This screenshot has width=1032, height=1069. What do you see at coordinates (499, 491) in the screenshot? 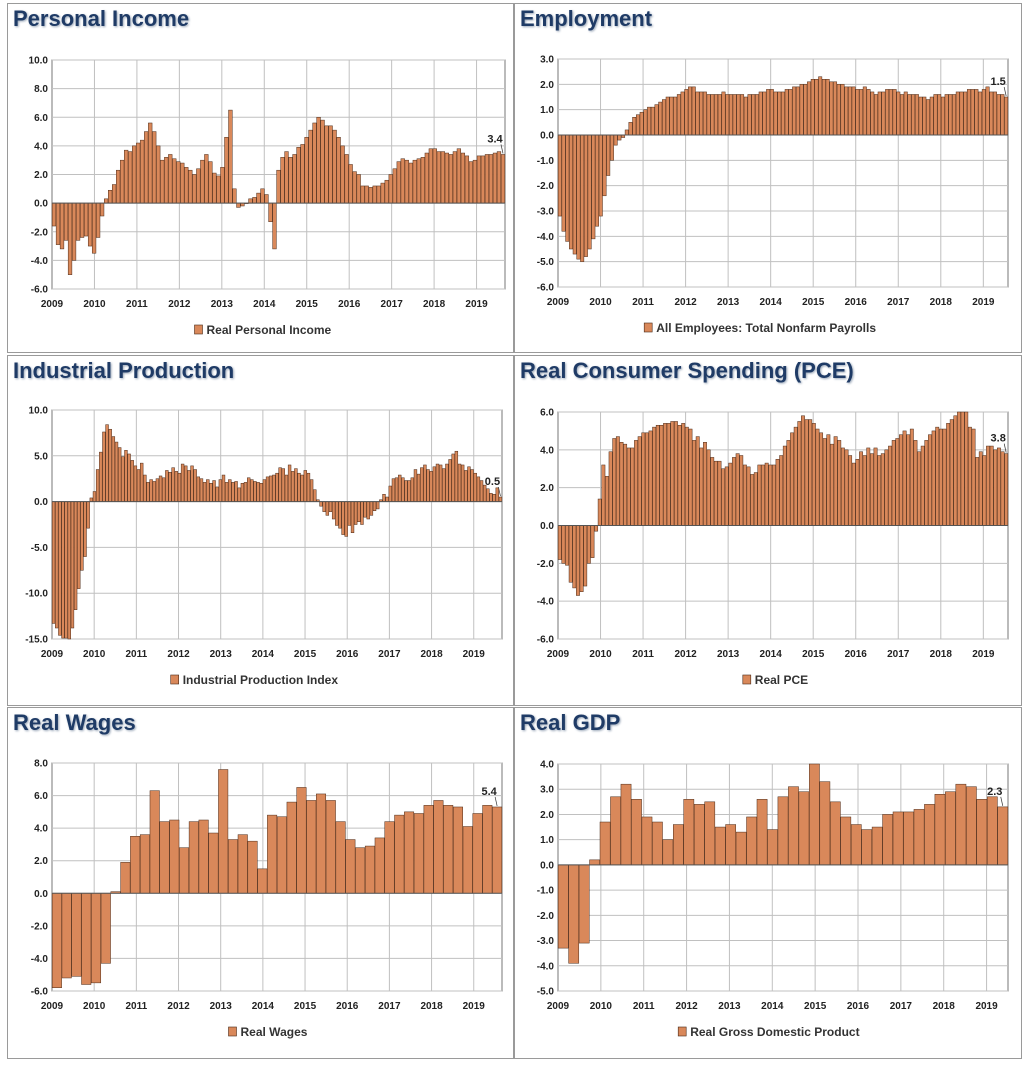
I see `last-value-leader` at bounding box center [499, 491].